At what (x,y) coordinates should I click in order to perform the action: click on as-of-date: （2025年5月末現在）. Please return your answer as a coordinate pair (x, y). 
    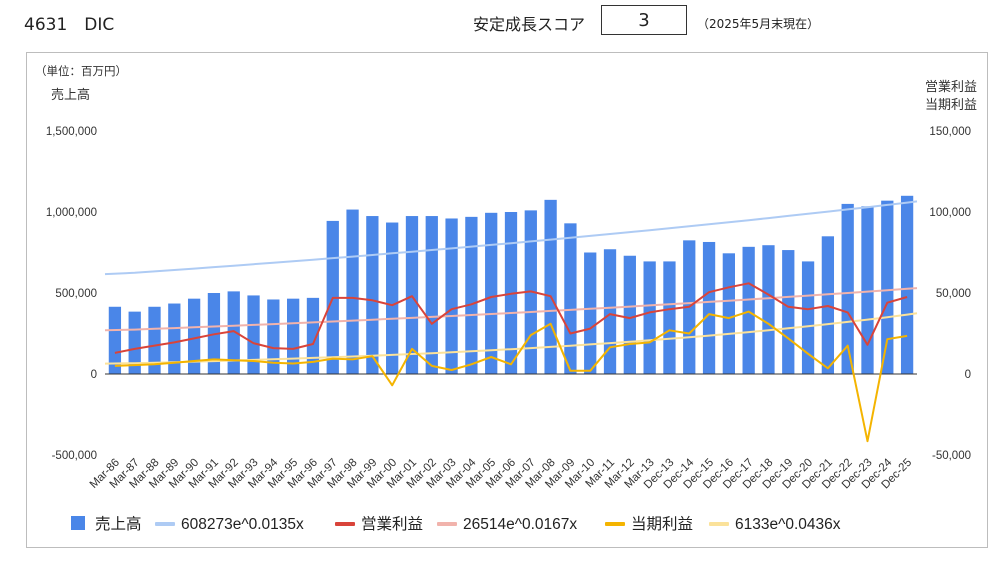
    Looking at the image, I should click on (758, 24).